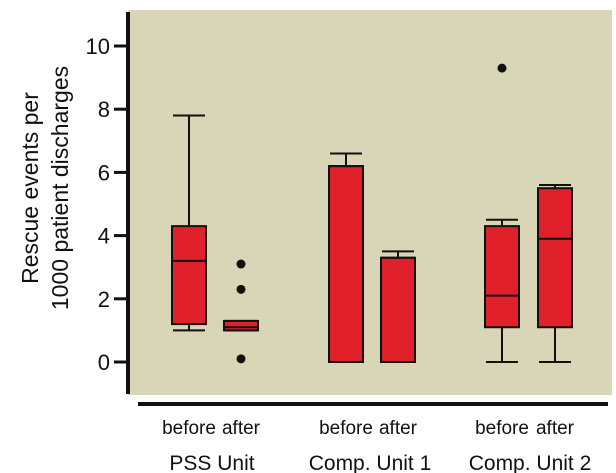 The height and width of the screenshot is (473, 616). Describe the element at coordinates (370, 462) in the screenshot. I see `group-label: Comp. Unit 1` at that location.